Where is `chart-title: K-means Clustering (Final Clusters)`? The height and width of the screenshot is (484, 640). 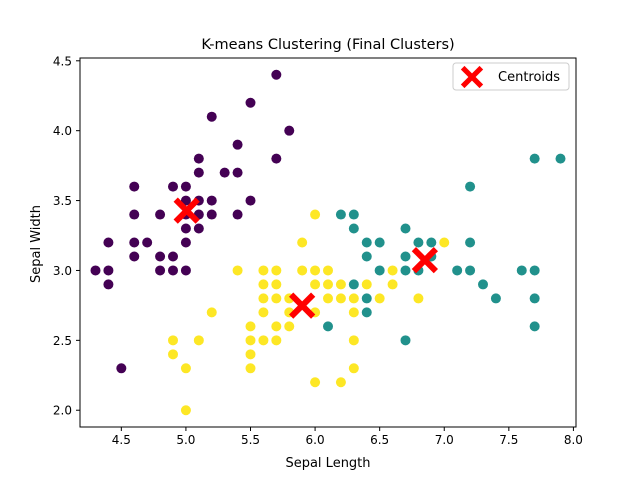
chart-title: K-means Clustering (Final Clusters) is located at coordinates (327, 45).